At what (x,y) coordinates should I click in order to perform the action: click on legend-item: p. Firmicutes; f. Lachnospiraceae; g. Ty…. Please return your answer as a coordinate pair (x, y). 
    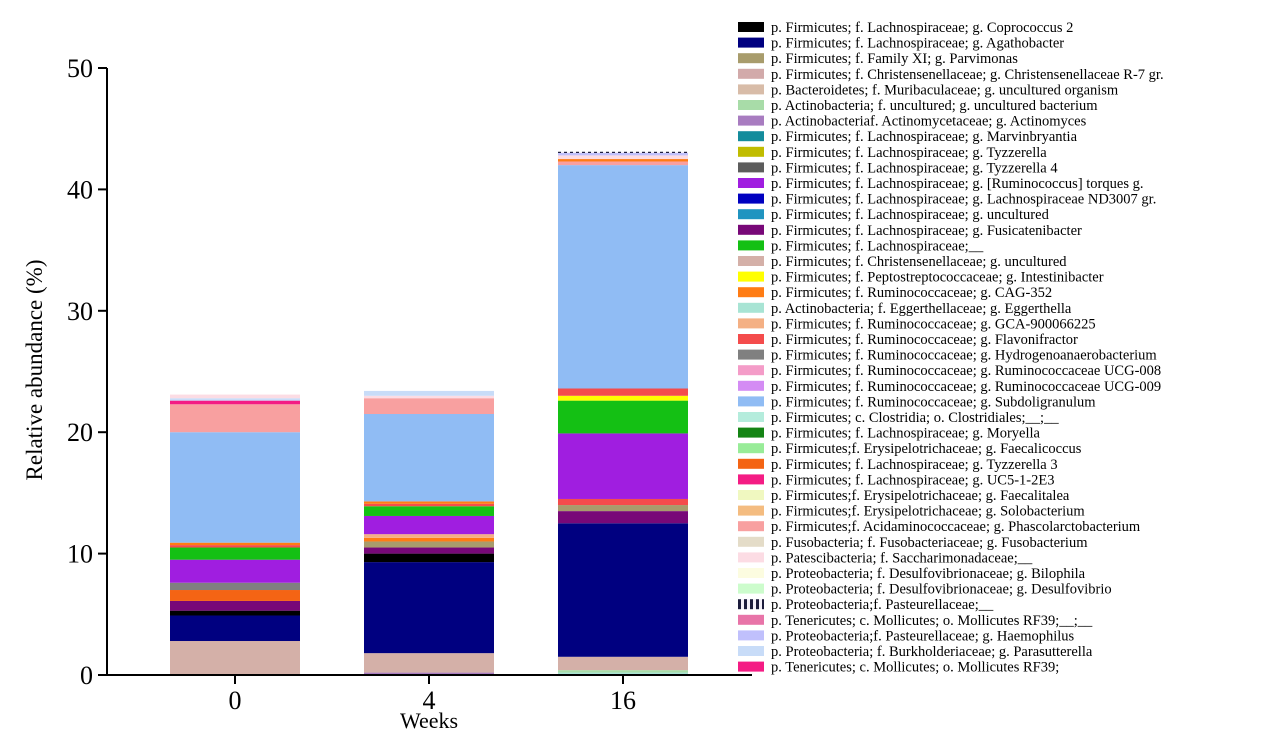
    Looking at the image, I should click on (898, 465).